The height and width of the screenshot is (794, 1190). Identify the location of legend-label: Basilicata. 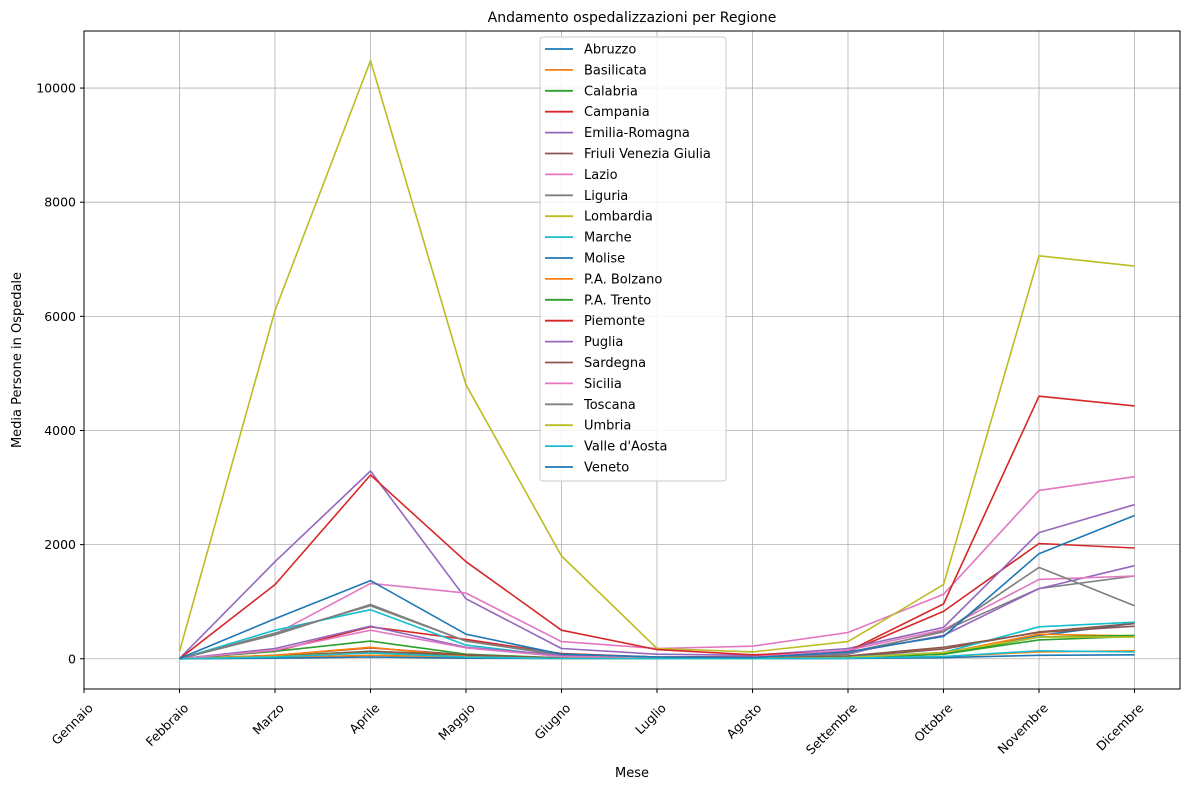
(615, 70).